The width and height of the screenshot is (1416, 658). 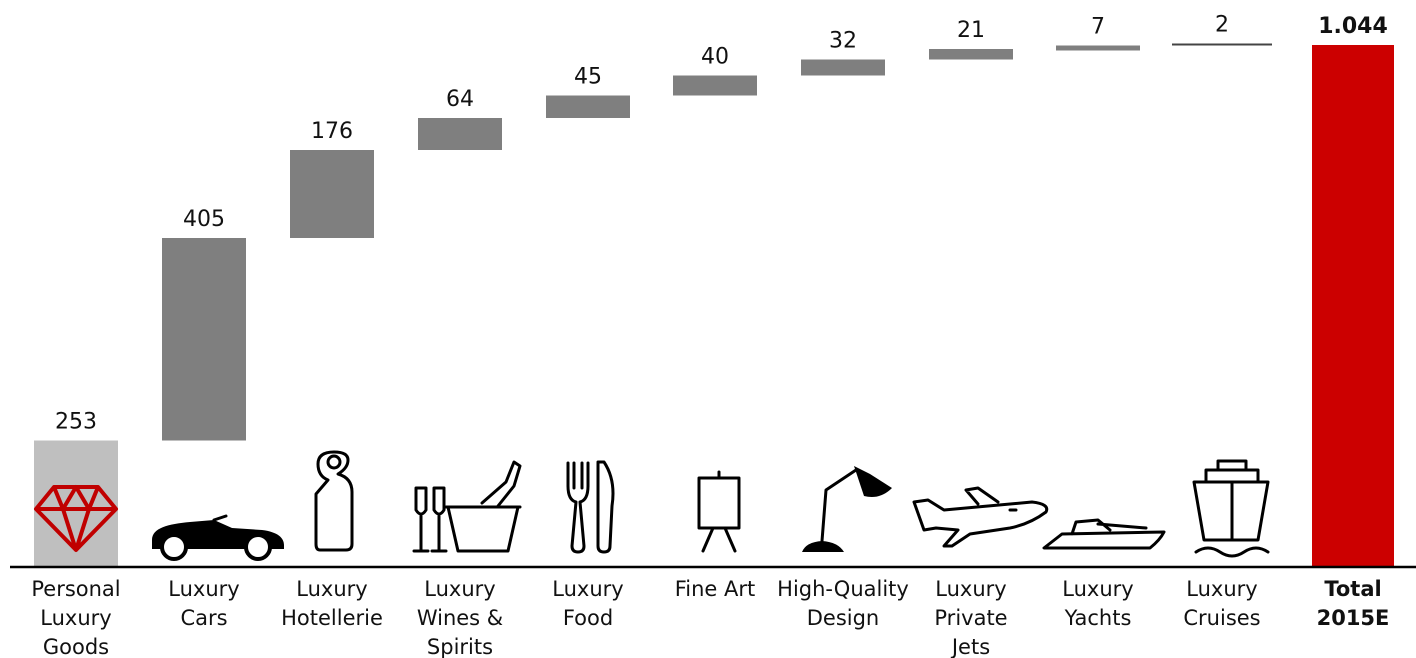 I want to click on airplane-icon, so click(x=980, y=517).